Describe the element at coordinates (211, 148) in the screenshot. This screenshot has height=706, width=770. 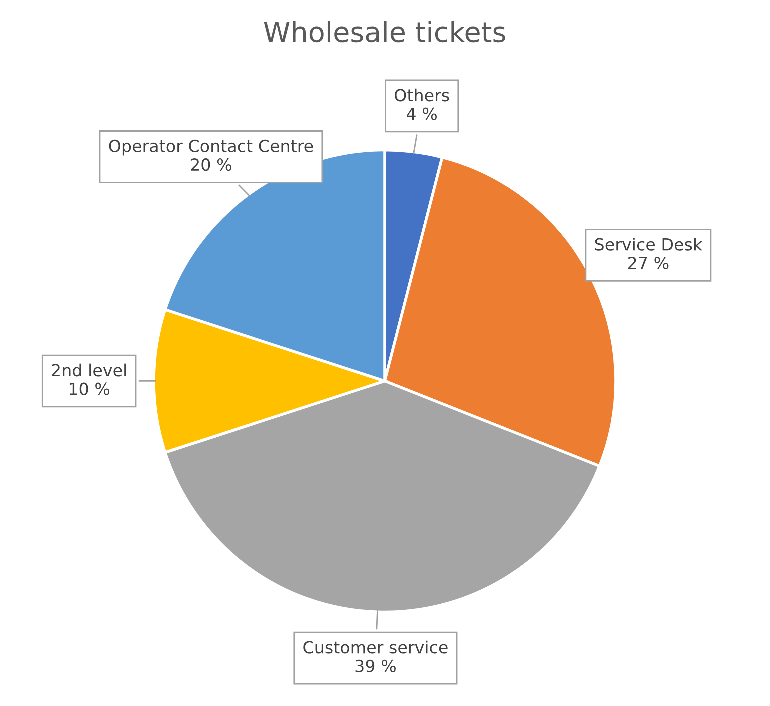
I see `slice-label: Operator Contact Centre` at that location.